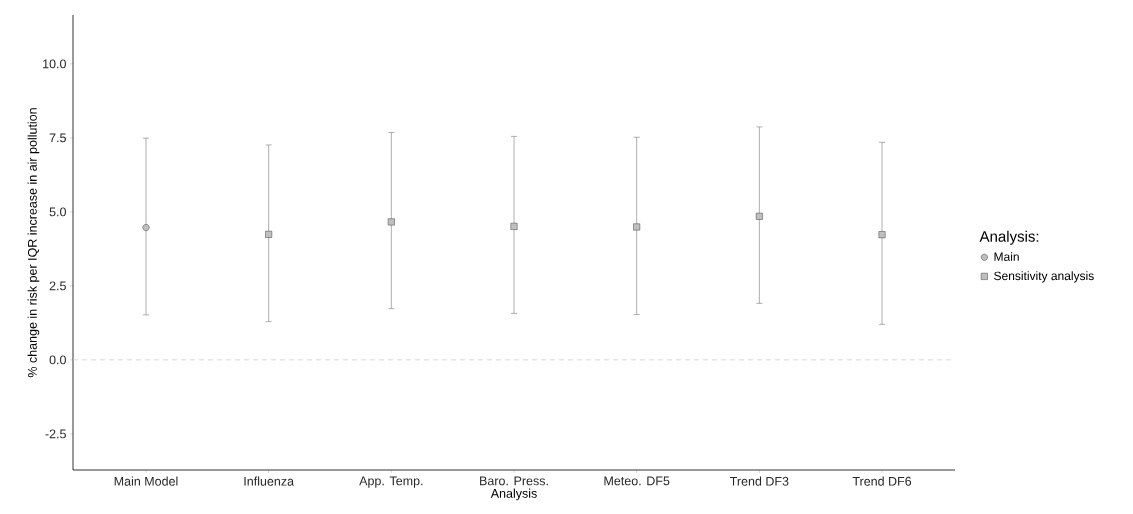  What do you see at coordinates (57, 212) in the screenshot?
I see `y-tick-label: 5.0` at bounding box center [57, 212].